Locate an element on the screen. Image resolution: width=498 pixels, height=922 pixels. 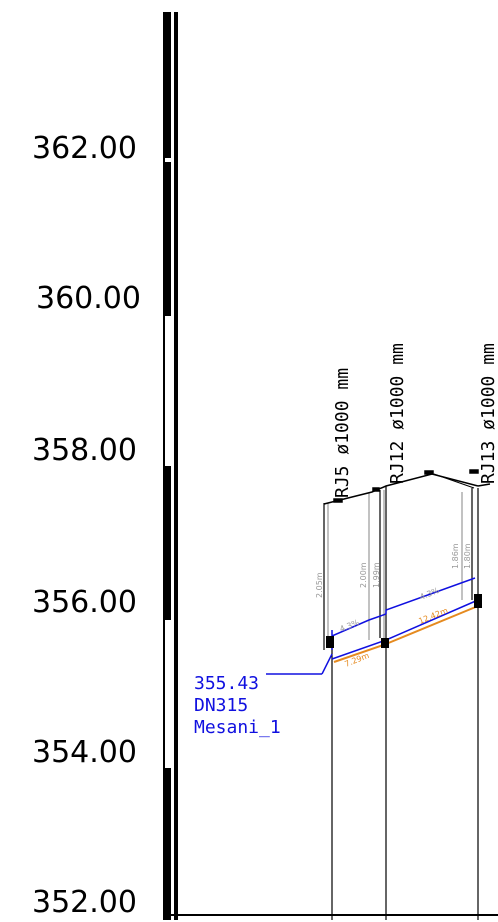
grey-walls is located at coordinates (395, 565).